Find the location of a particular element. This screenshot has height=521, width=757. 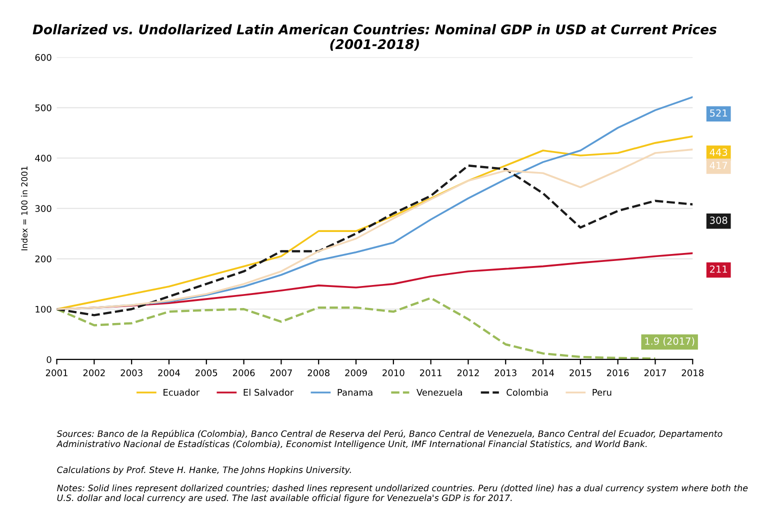

y-tick-label: 300 is located at coordinates (43, 208).